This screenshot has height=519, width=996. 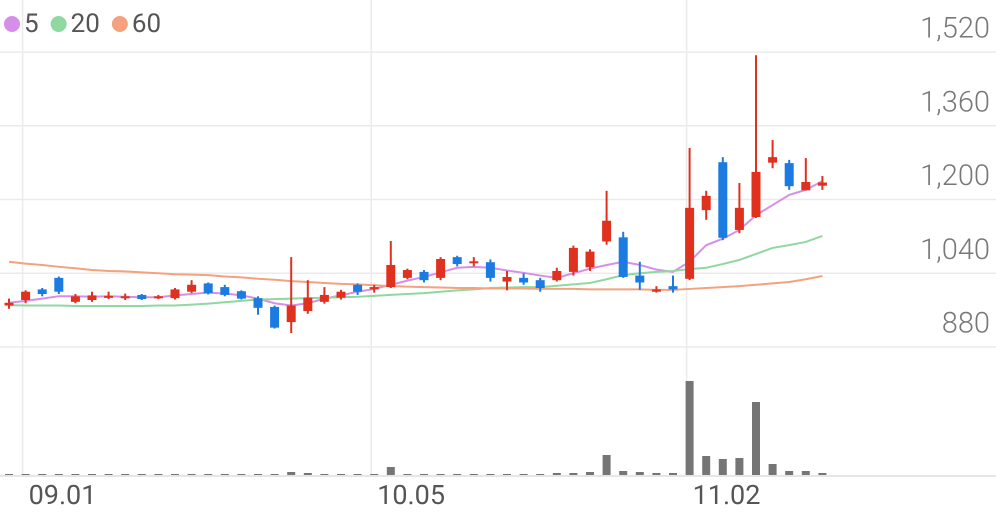 I want to click on y-tick-label: 1,520, so click(x=955, y=29).